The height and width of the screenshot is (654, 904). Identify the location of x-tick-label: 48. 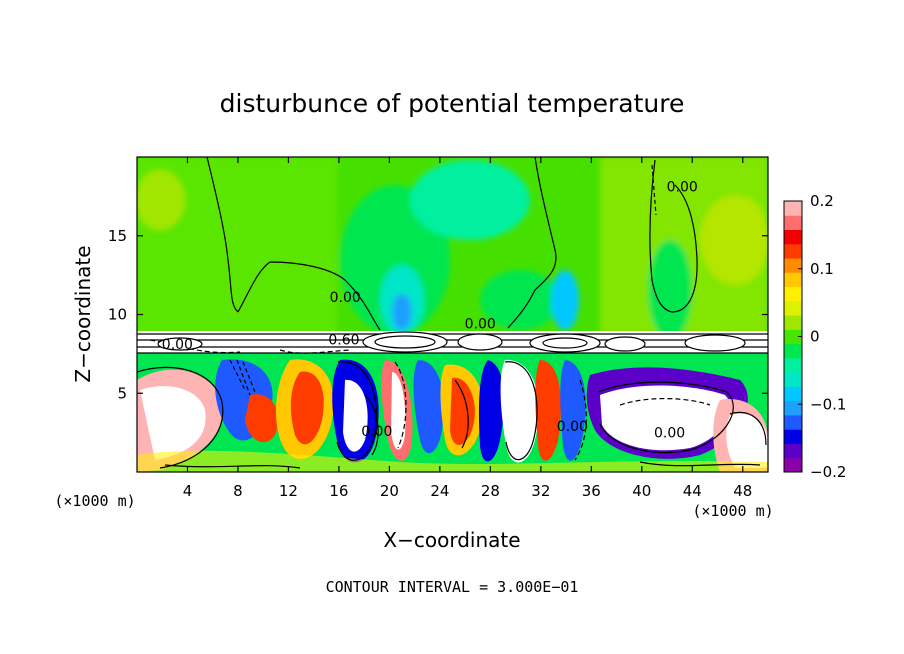
(742, 491).